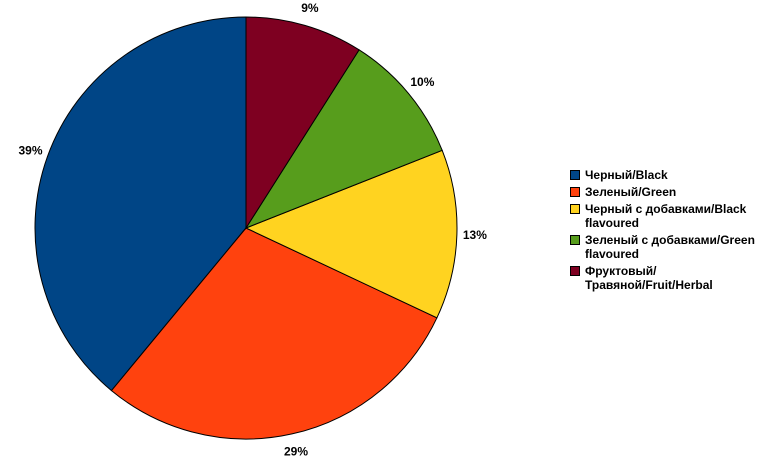 The width and height of the screenshot is (782, 465). What do you see at coordinates (475, 235) in the screenshot?
I see `pie-label-black-flavoured: 13%` at bounding box center [475, 235].